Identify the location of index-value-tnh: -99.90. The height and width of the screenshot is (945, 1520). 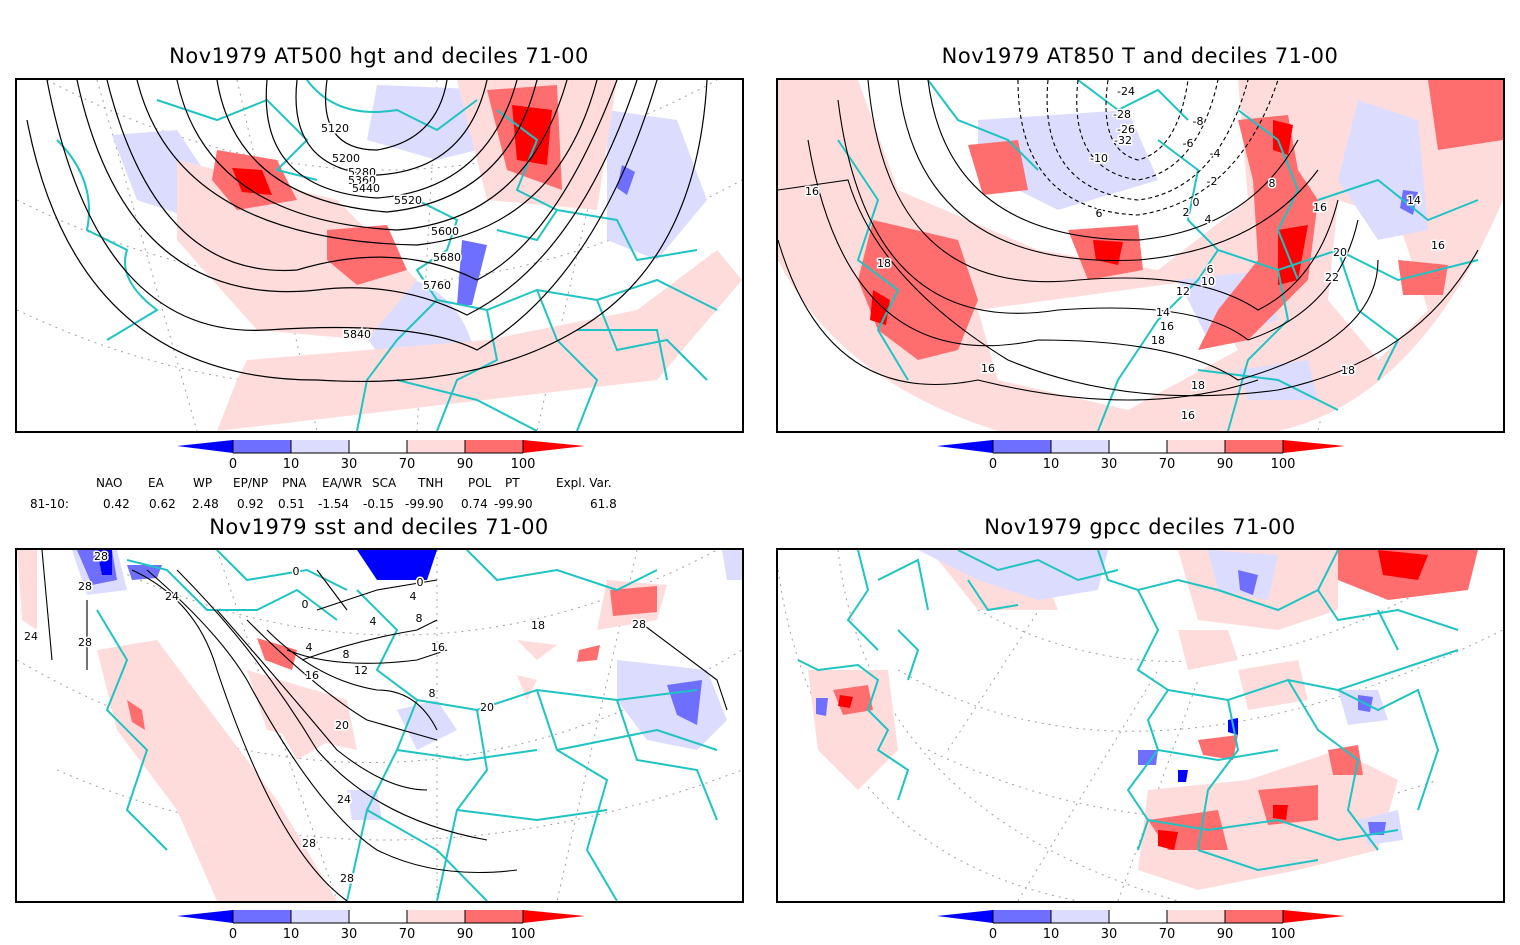
(424, 504).